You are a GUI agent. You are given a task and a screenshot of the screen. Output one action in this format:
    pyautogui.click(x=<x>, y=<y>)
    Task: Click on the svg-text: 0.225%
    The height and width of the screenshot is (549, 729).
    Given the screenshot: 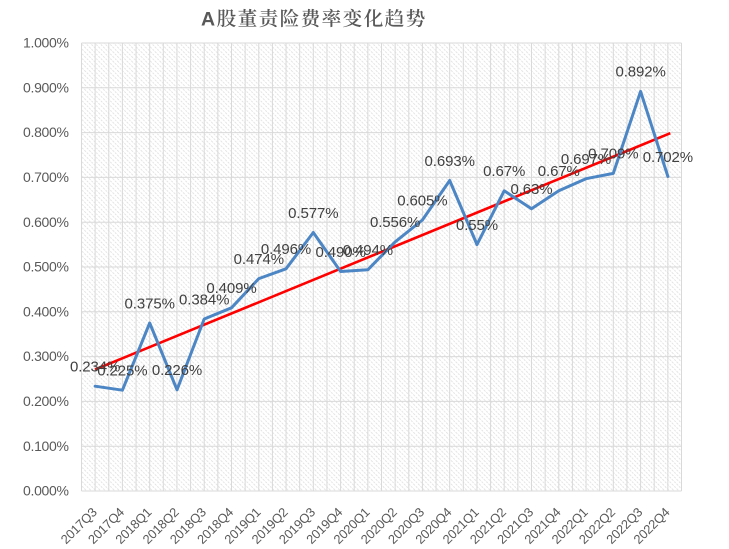 What is the action you would take?
    pyautogui.click(x=122, y=371)
    